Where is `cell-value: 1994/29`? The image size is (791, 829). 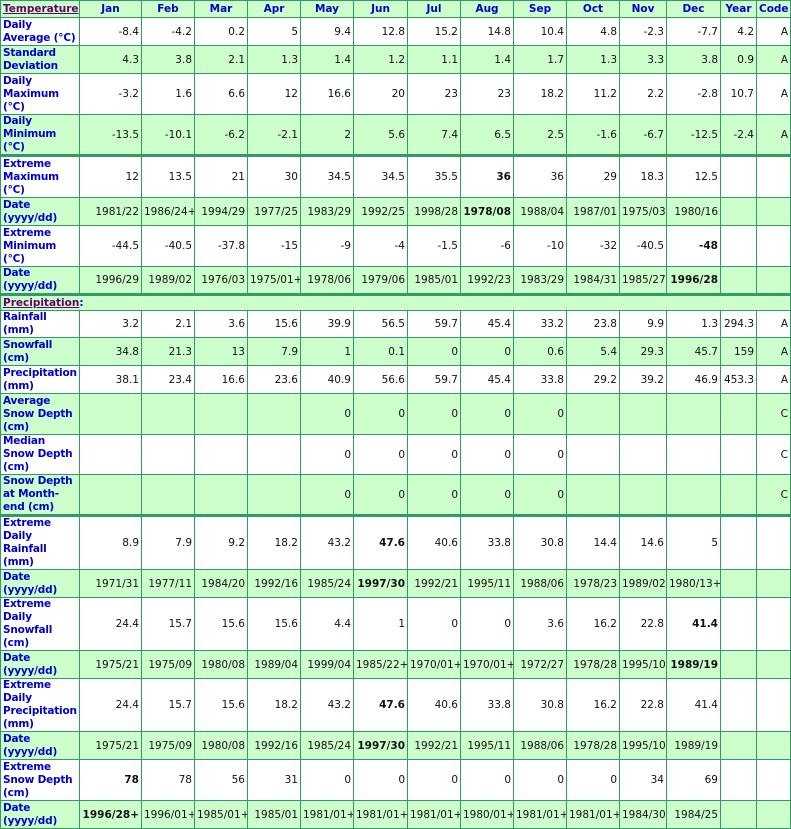
cell-value: 1994/29 is located at coordinates (223, 211).